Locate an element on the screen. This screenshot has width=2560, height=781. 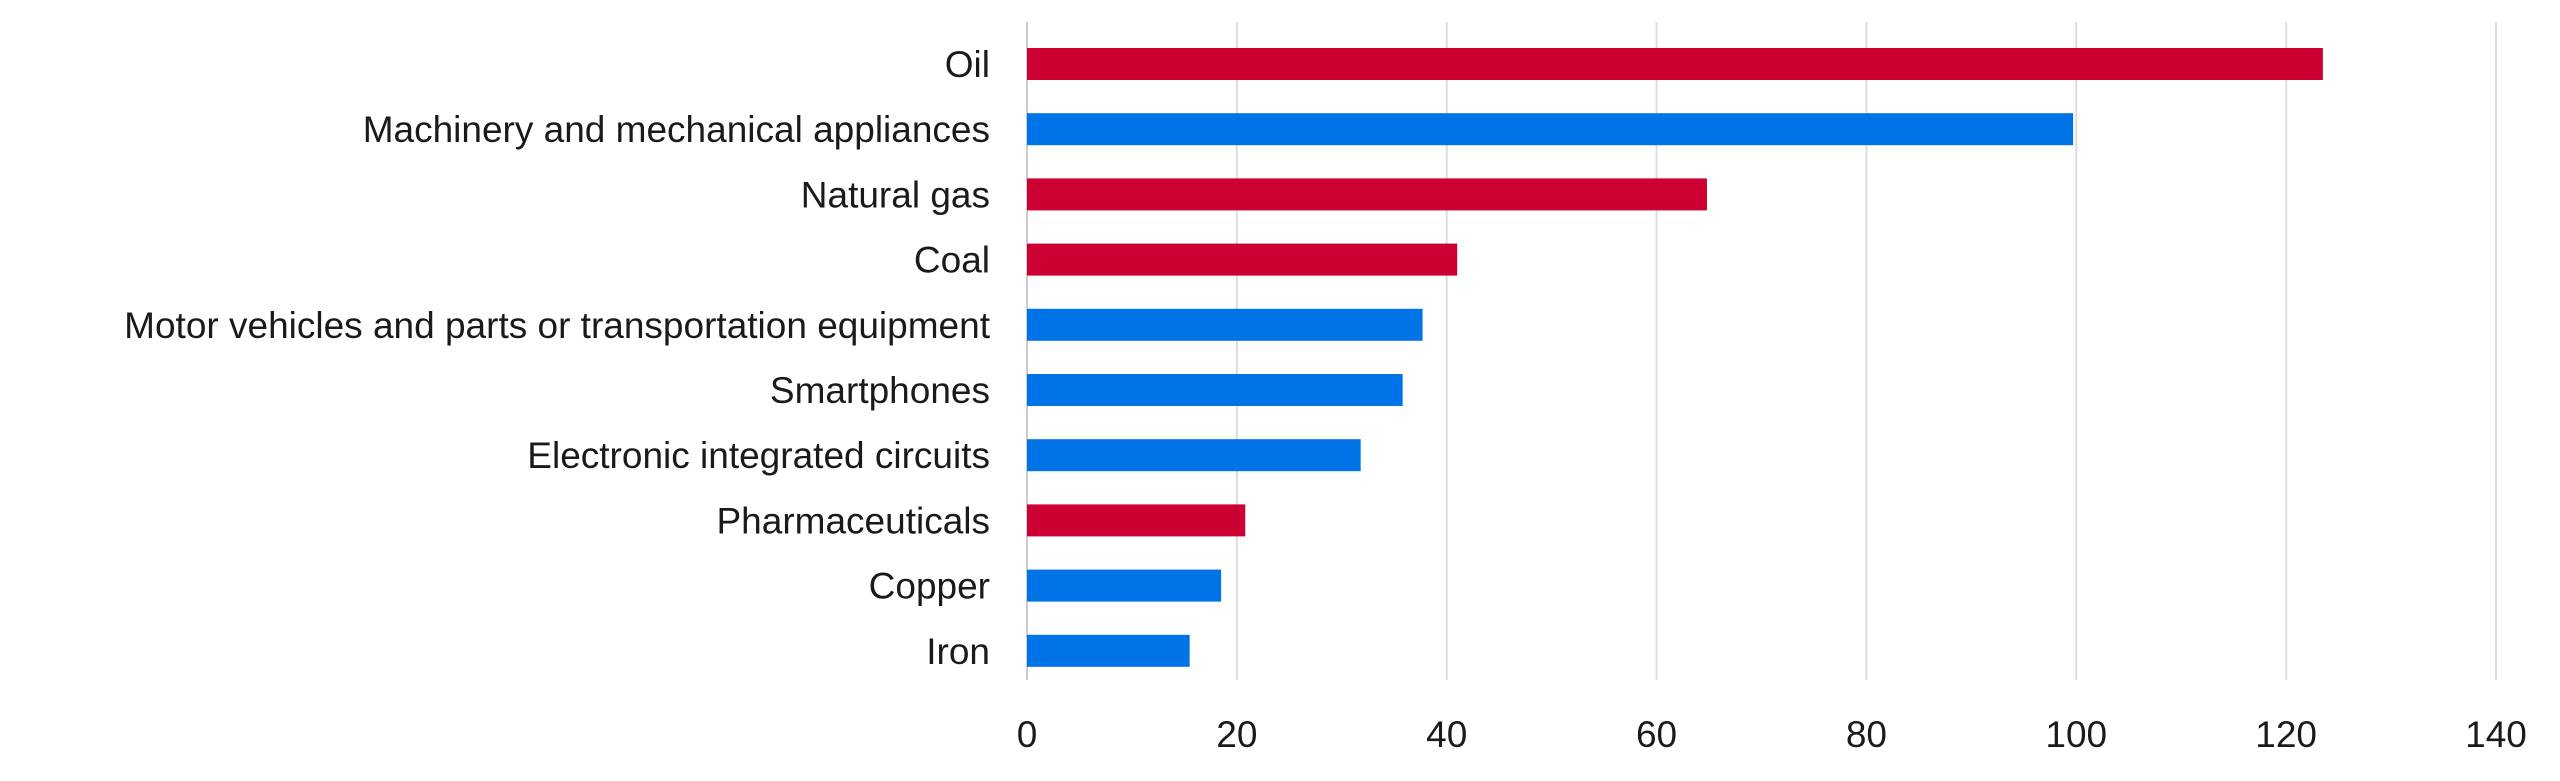
x-tick-label: 100 is located at coordinates (2076, 734).